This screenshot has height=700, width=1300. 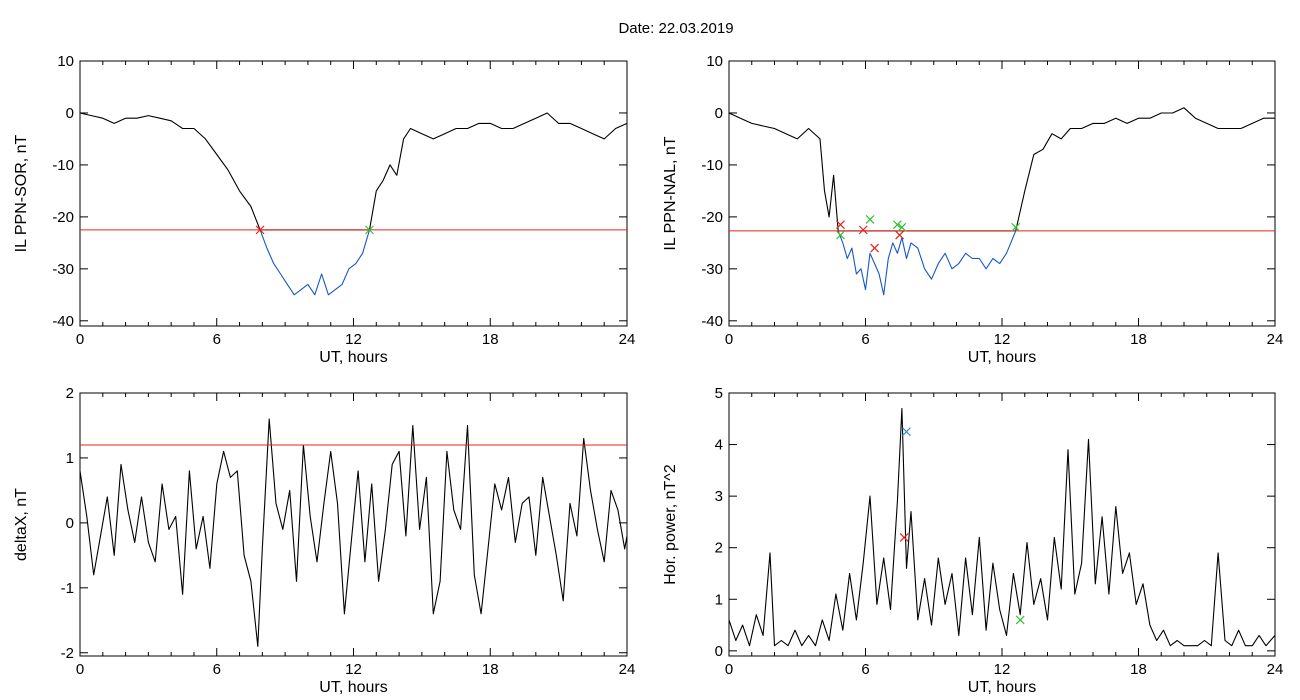 What do you see at coordinates (719, 496) in the screenshot?
I see `y-tick-label: 3` at bounding box center [719, 496].